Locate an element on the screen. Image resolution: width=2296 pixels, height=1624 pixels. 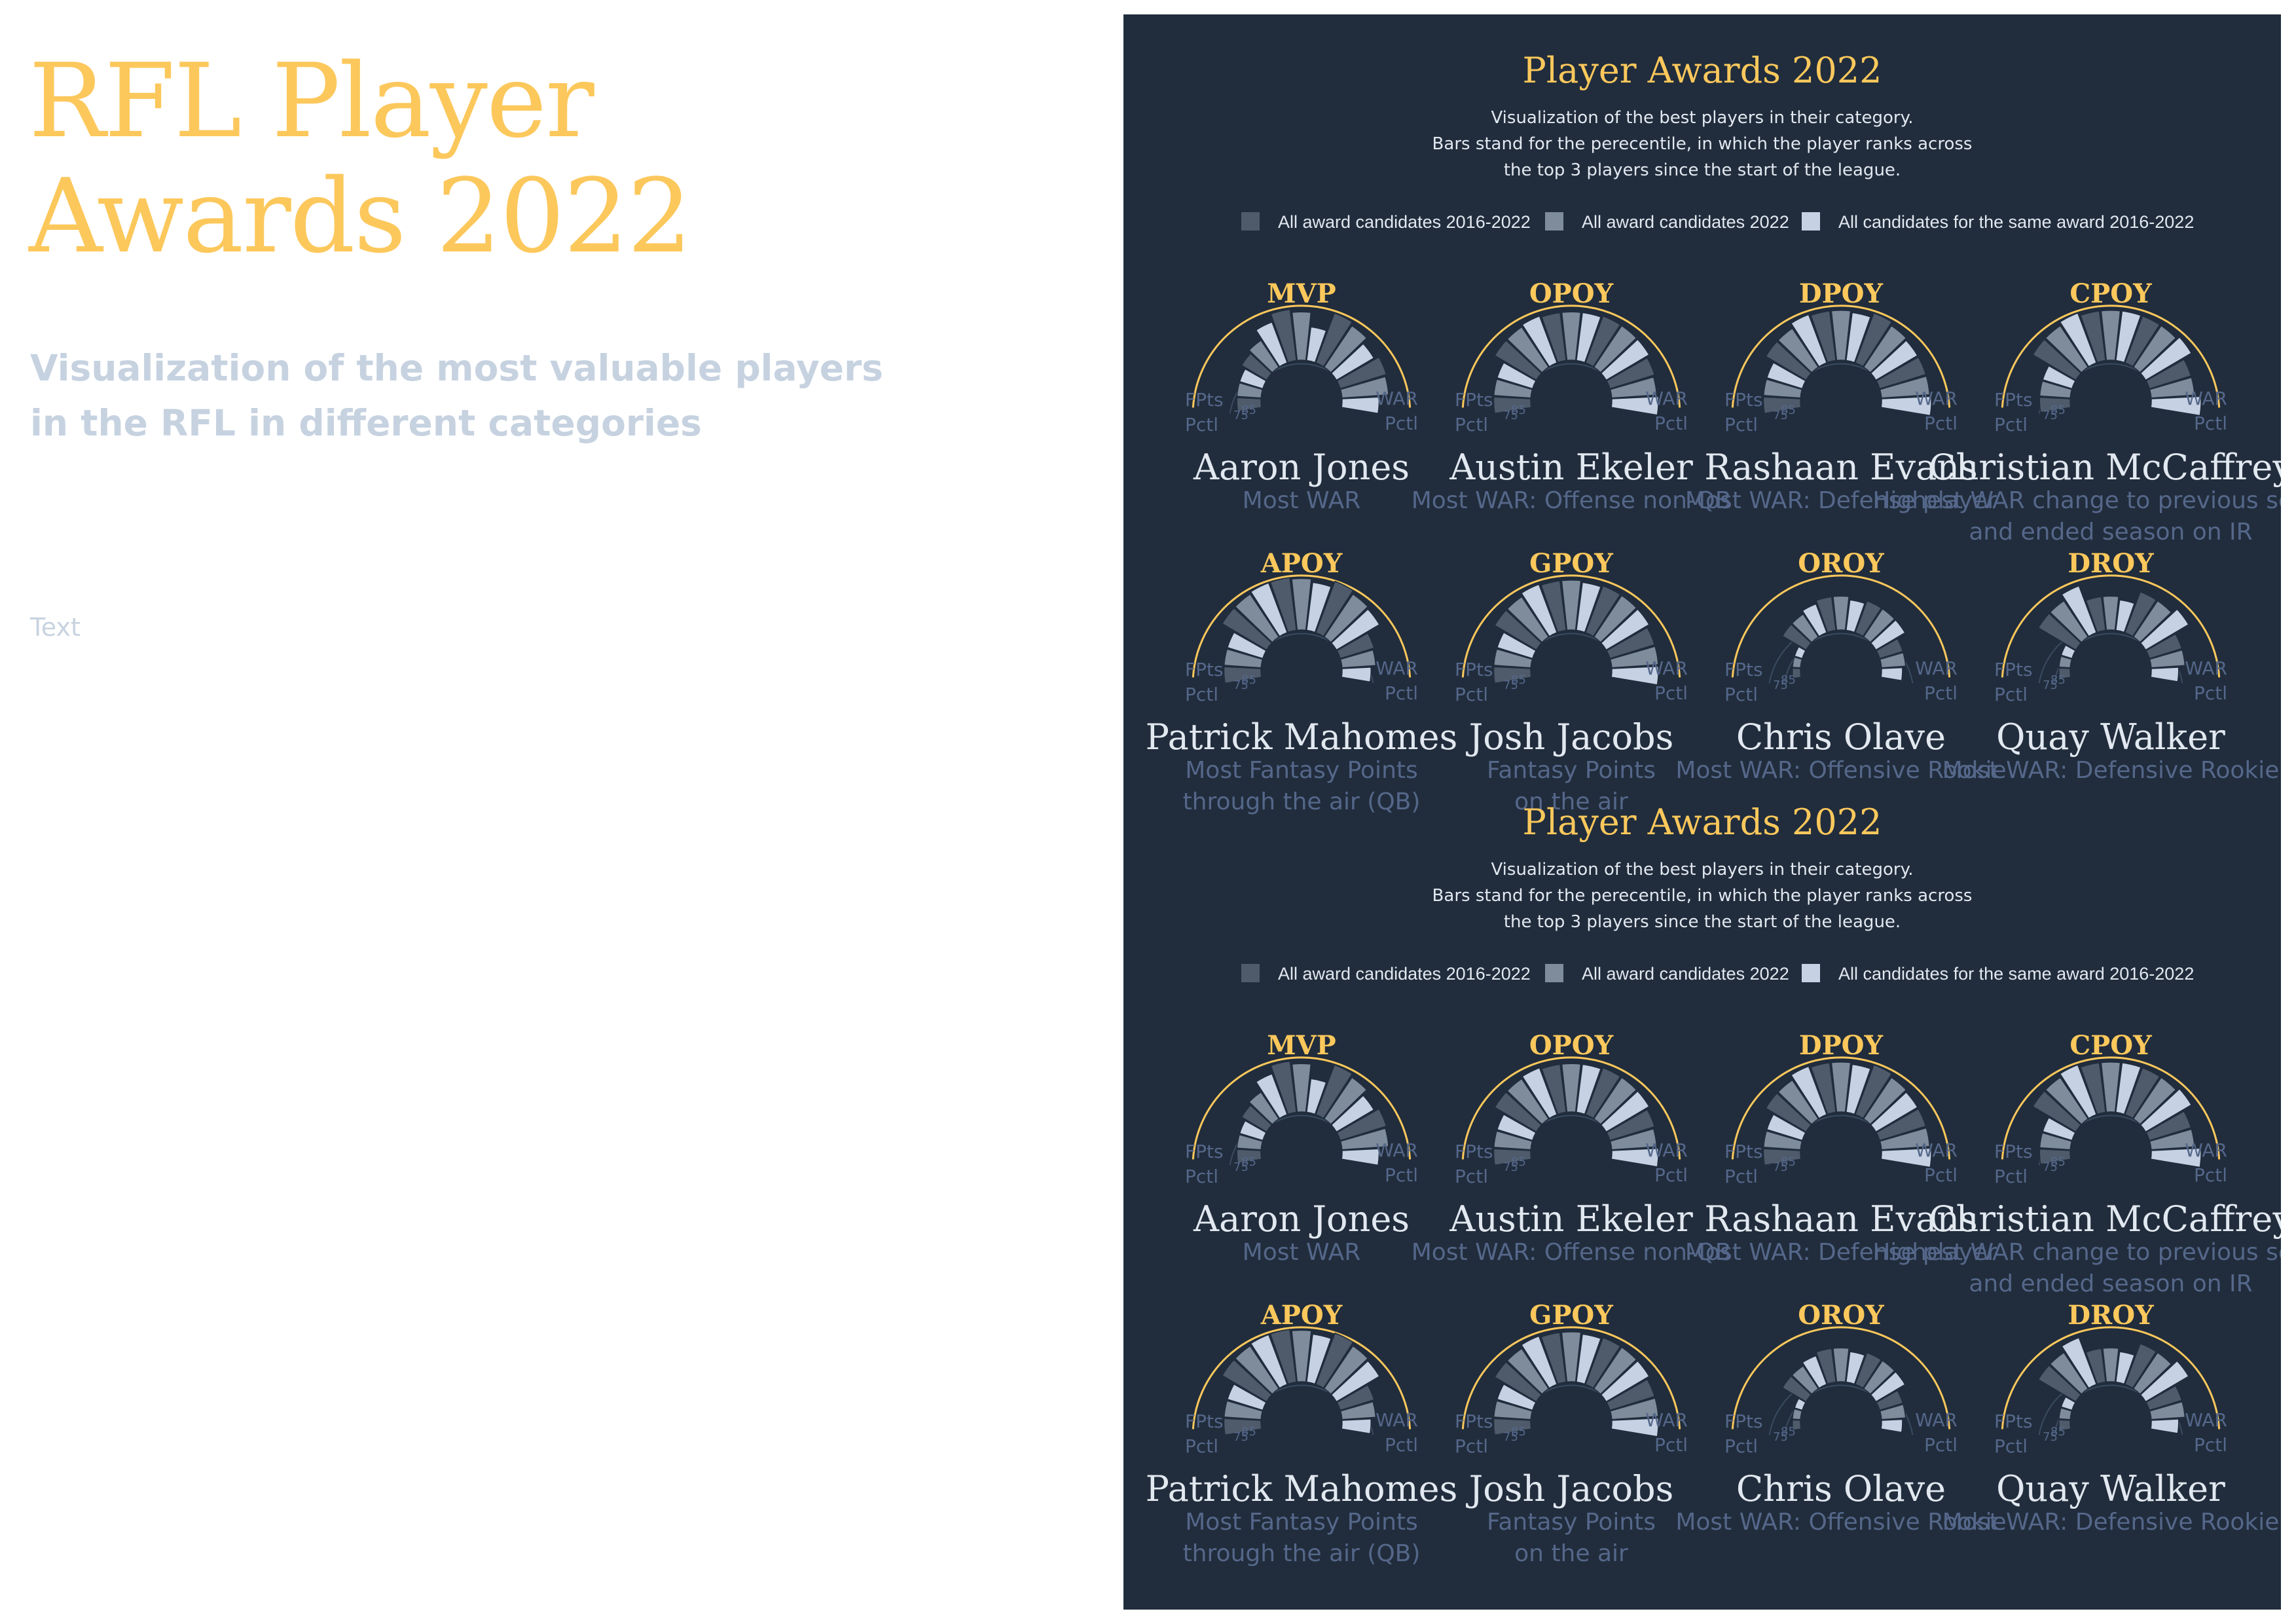
player-name: Josh Jacobs is located at coordinates (1570, 737).